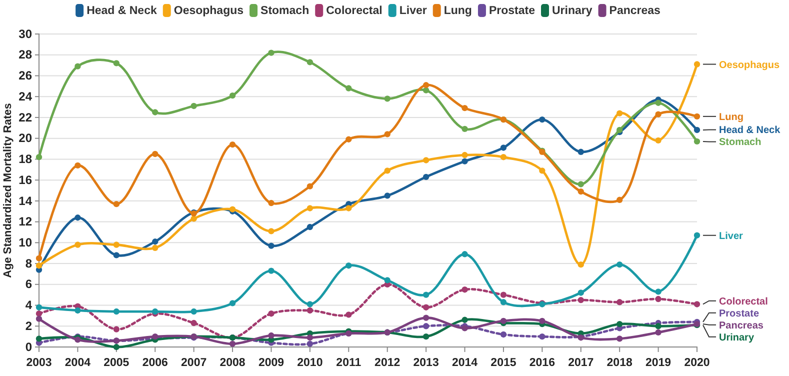 This screenshot has height=376, width=789. What do you see at coordinates (354, 11) in the screenshot?
I see `legend-label: Colorectal` at bounding box center [354, 11].